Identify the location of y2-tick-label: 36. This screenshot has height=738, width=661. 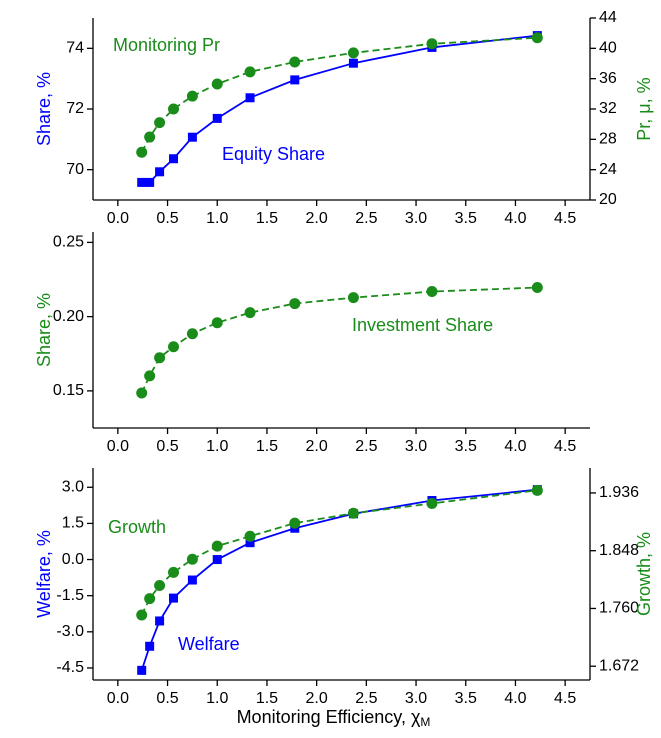
(608, 78).